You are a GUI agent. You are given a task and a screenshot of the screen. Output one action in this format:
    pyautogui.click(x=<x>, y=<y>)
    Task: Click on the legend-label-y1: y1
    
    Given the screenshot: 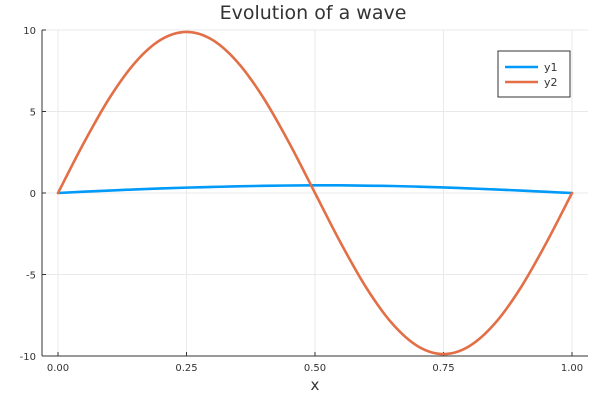 What is the action you would take?
    pyautogui.click(x=551, y=67)
    